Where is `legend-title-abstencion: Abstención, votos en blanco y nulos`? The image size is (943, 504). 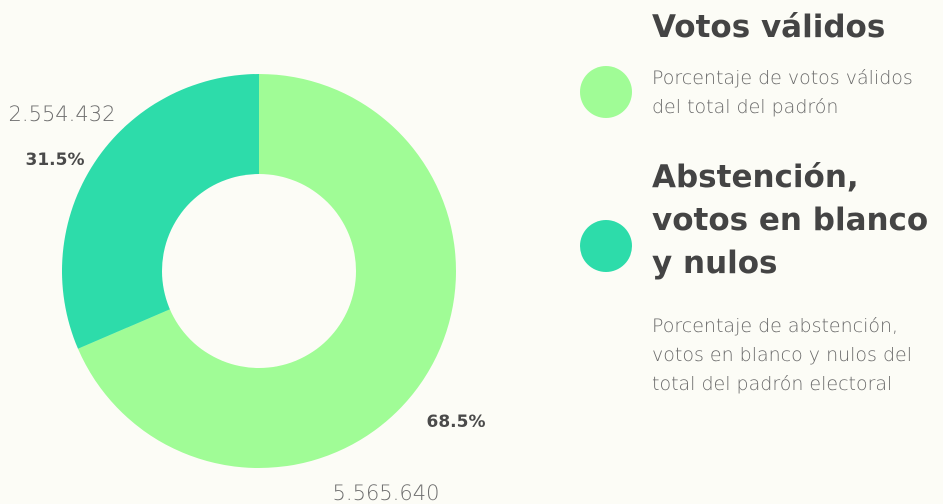 legend-title-abstencion: Abstención, votos en blanco y nulos is located at coordinates (790, 220).